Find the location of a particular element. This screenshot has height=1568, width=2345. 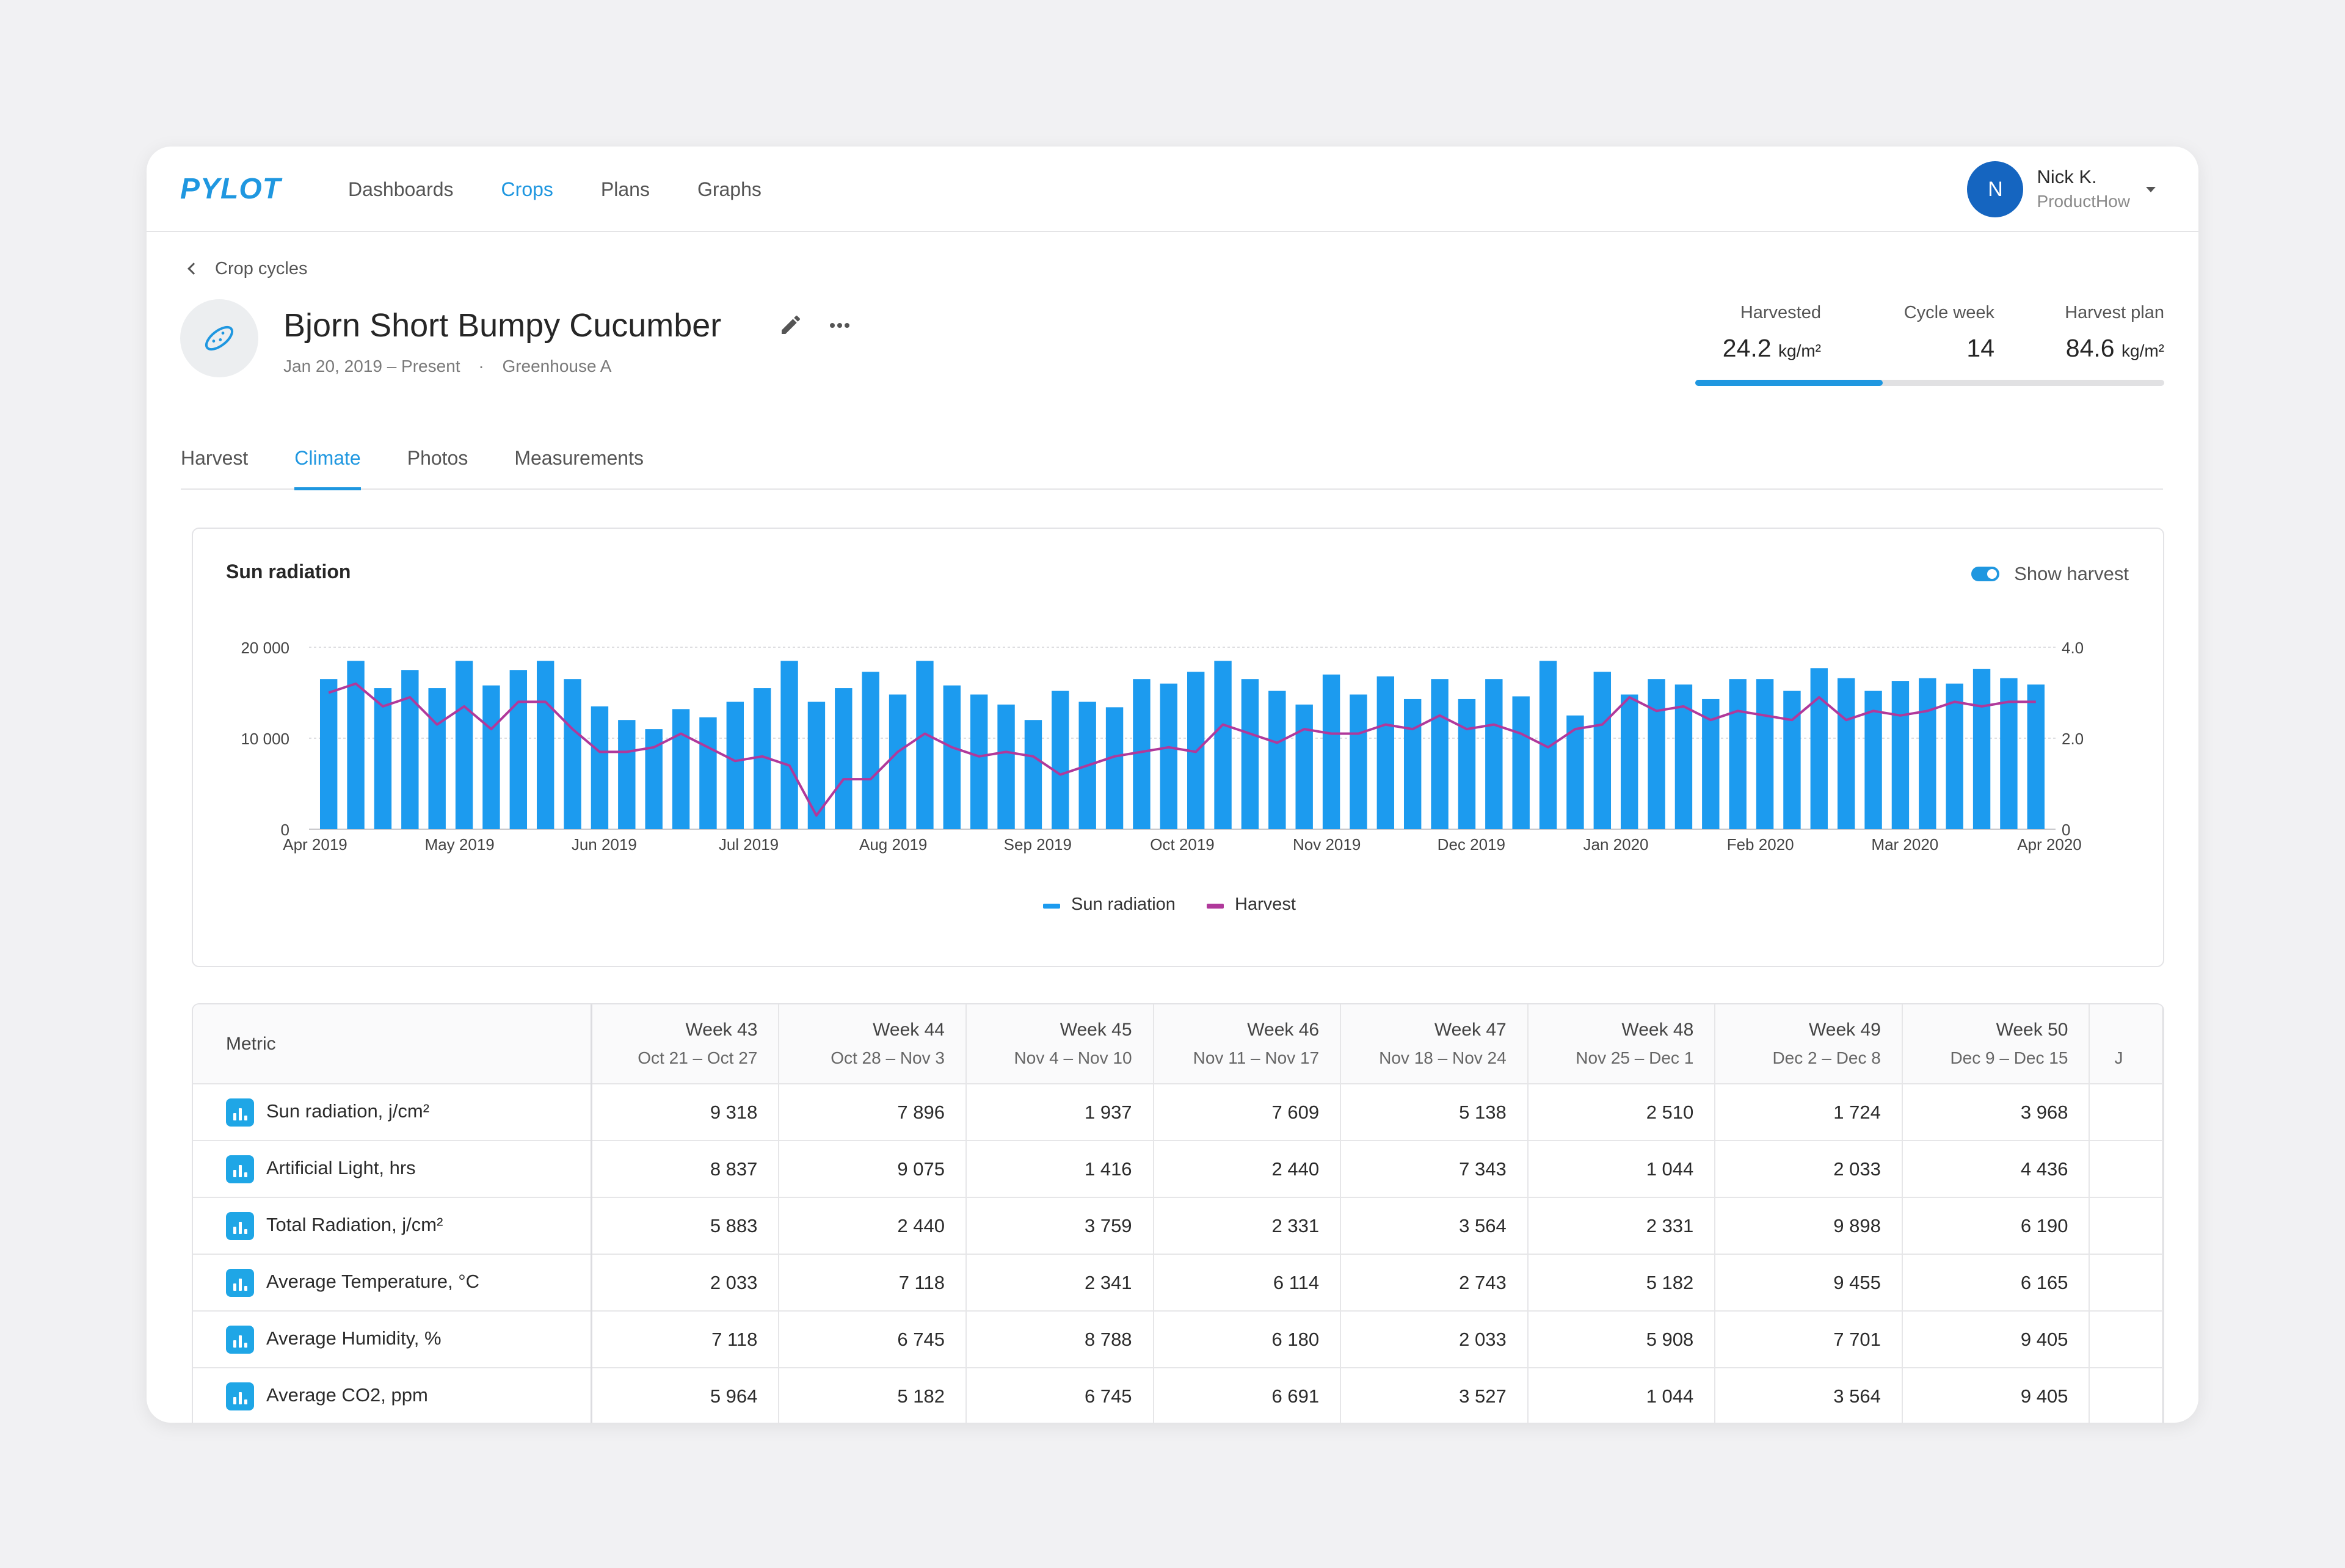

tab-measurements: Measurements is located at coordinates (579, 458).